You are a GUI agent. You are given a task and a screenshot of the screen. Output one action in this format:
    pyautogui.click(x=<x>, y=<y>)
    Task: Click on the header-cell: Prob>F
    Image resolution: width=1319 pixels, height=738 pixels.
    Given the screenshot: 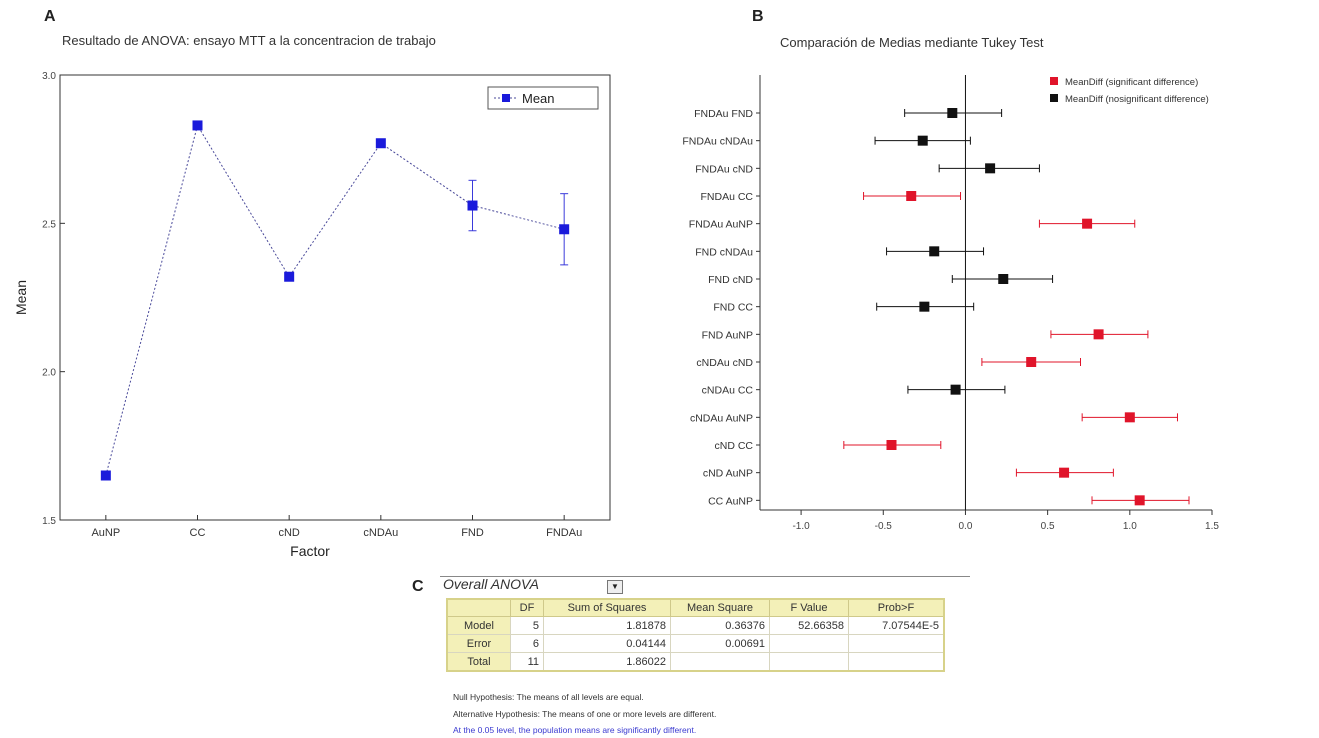 What is the action you would take?
    pyautogui.click(x=896, y=607)
    